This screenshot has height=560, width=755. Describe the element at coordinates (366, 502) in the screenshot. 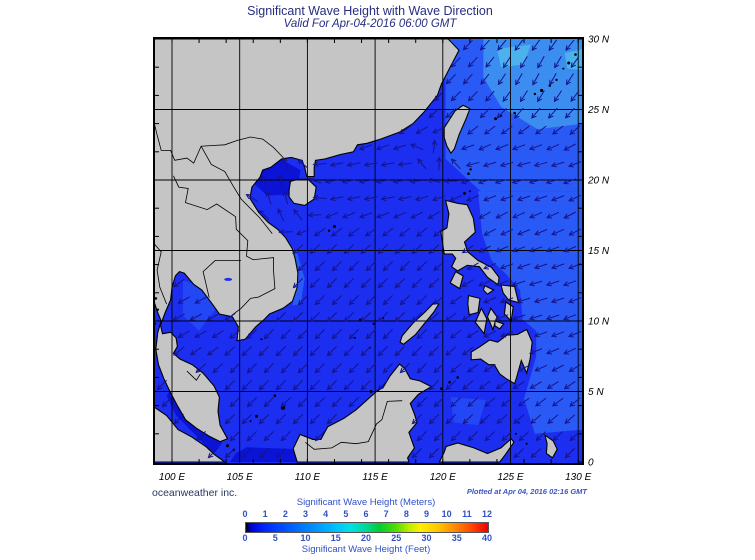

I see `colorbar-title-meters: Significant Wave Height (Meters)` at that location.